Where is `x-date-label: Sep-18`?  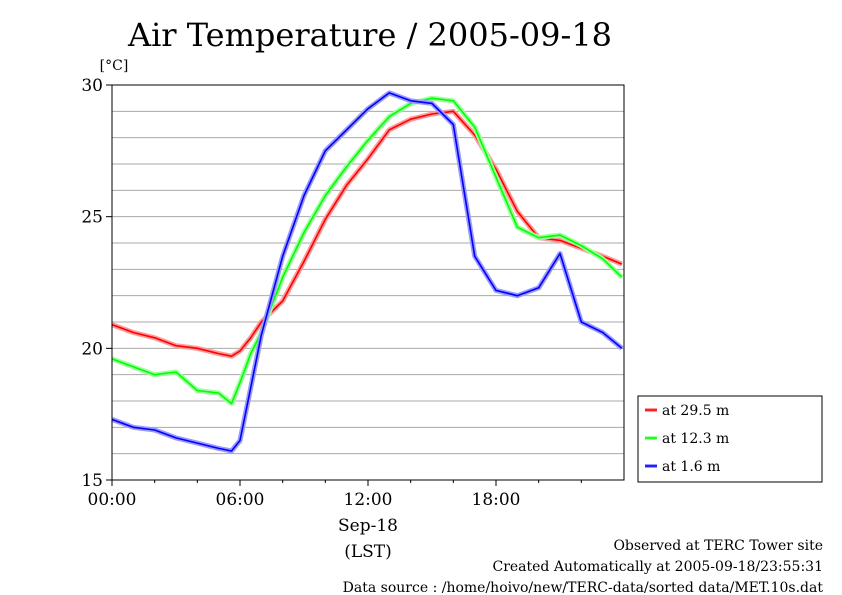 x-date-label: Sep-18 is located at coordinates (368, 526).